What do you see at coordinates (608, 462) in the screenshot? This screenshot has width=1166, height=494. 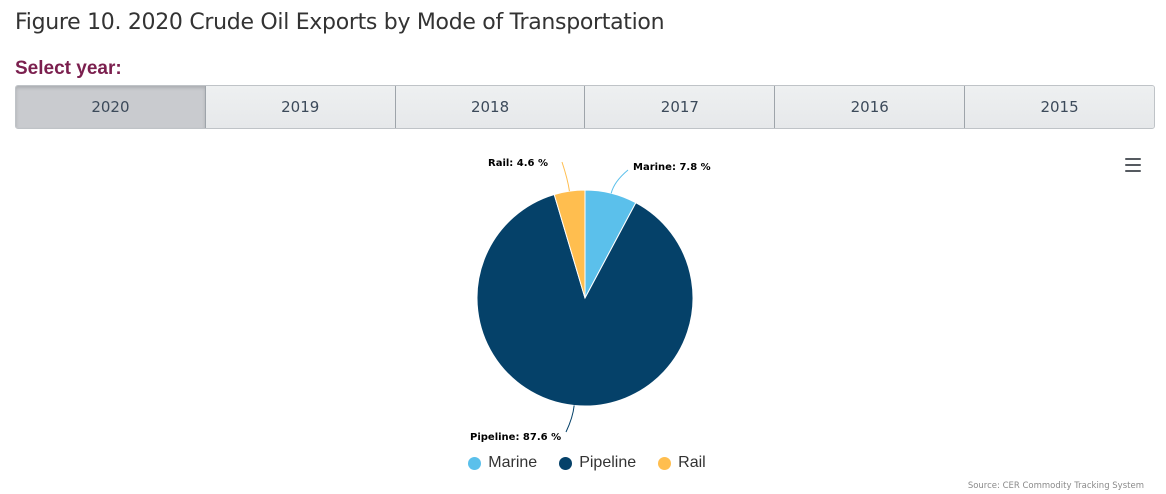 I see `legend-label-pipeline: Pipeline` at bounding box center [608, 462].